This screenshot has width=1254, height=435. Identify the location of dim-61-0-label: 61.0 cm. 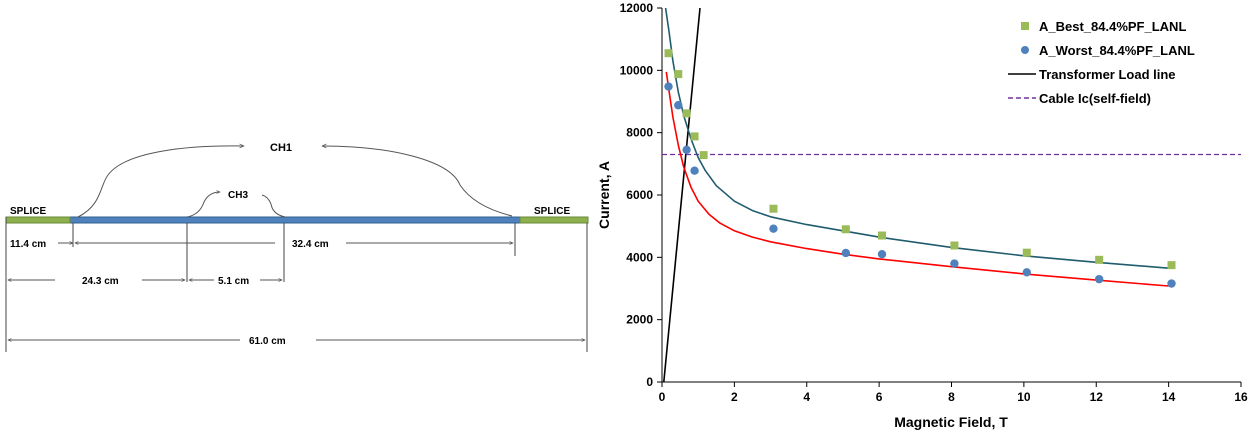
(267, 341).